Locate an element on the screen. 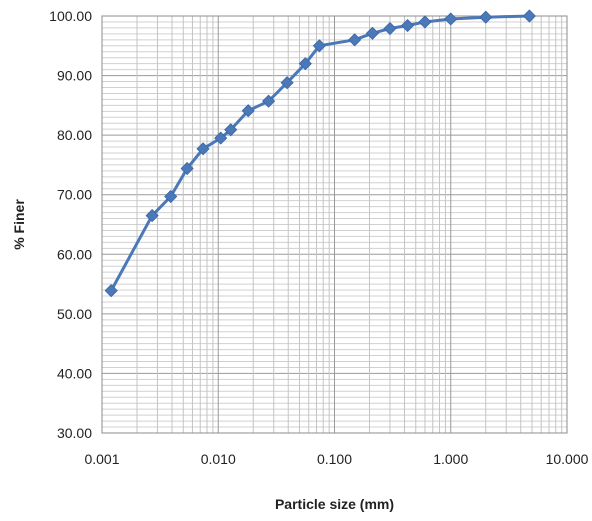 The height and width of the screenshot is (521, 592). y-tick-label: 100.00 is located at coordinates (70, 16).